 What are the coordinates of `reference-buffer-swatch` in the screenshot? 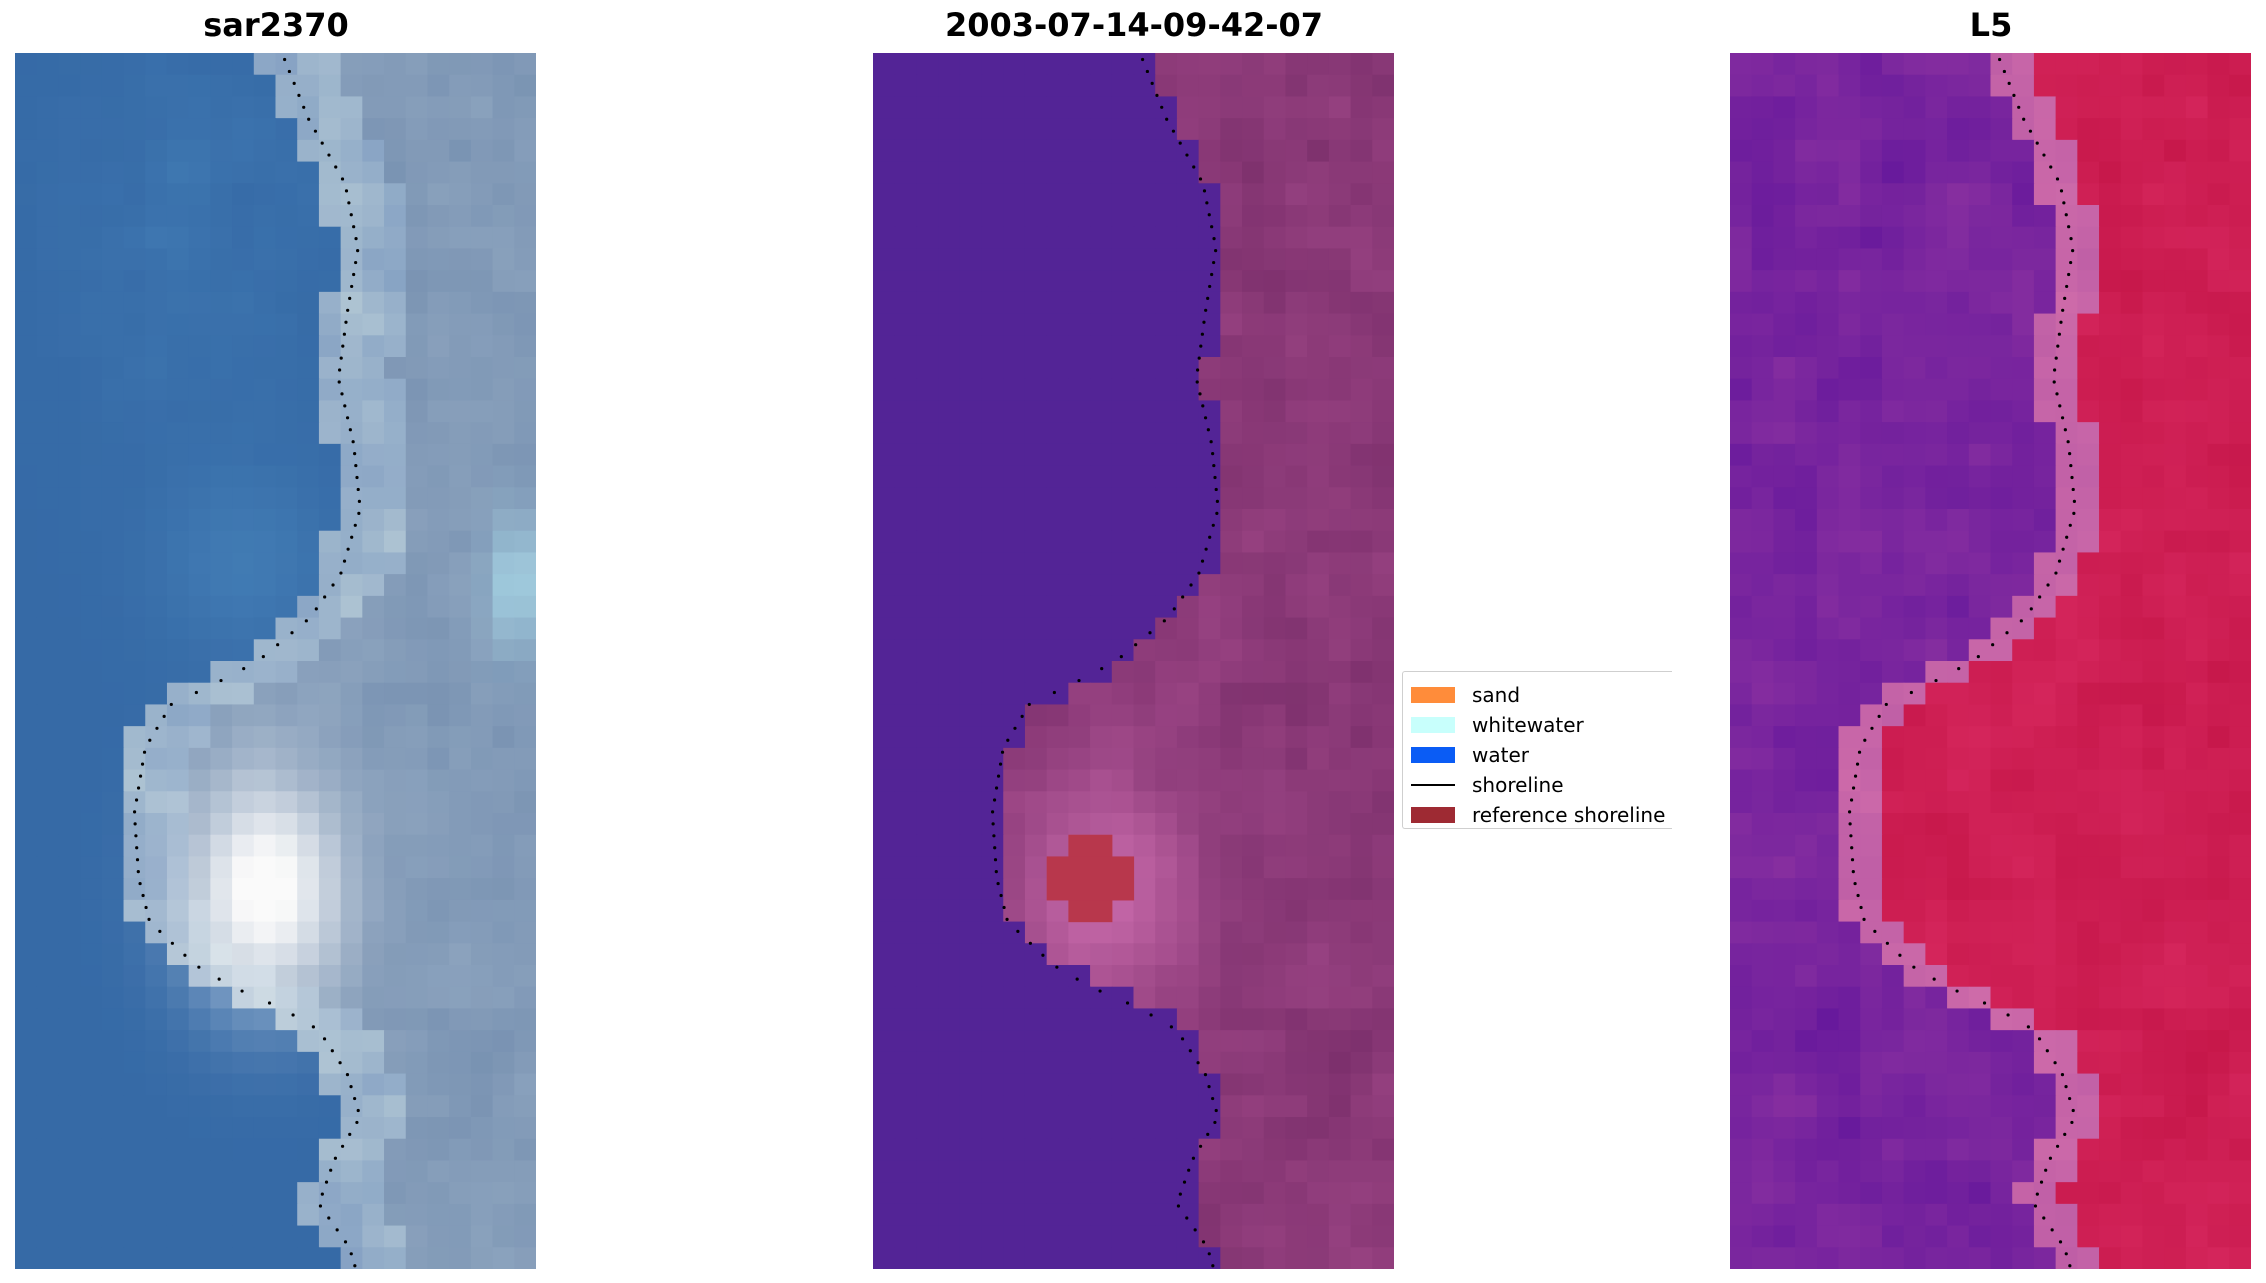 It's located at (1433, 815).